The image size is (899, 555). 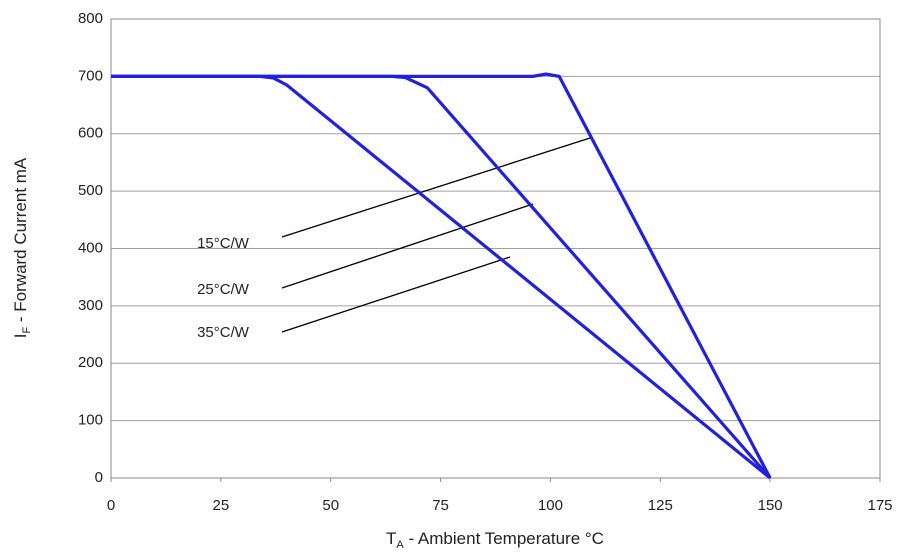 What do you see at coordinates (99, 477) in the screenshot?
I see `y-tick-label: 0` at bounding box center [99, 477].